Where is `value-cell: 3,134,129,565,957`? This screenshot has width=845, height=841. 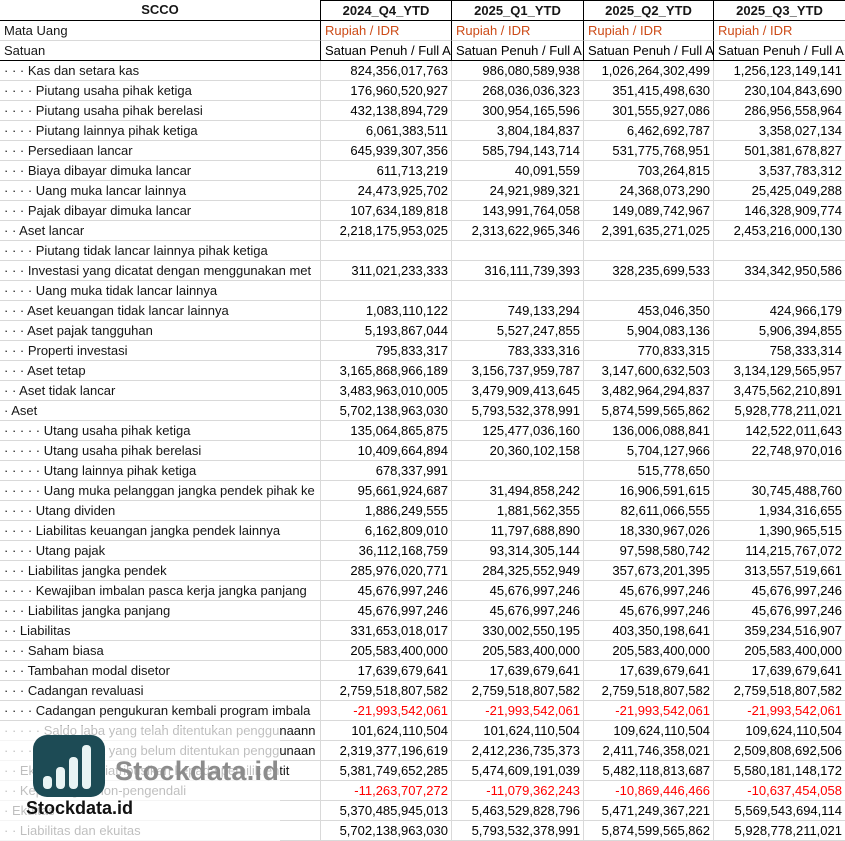 value-cell: 3,134,129,565,957 is located at coordinates (779, 371).